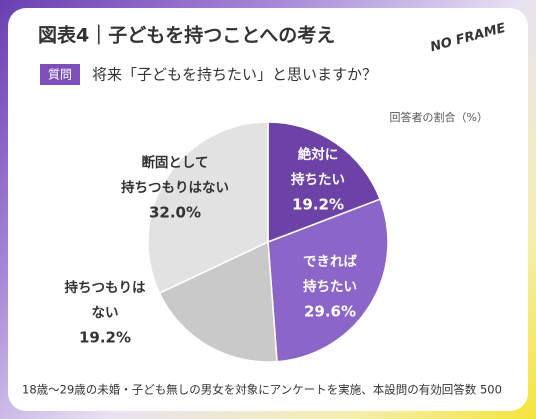 The height and width of the screenshot is (419, 536). I want to click on slice-label: できれば, so click(330, 262).